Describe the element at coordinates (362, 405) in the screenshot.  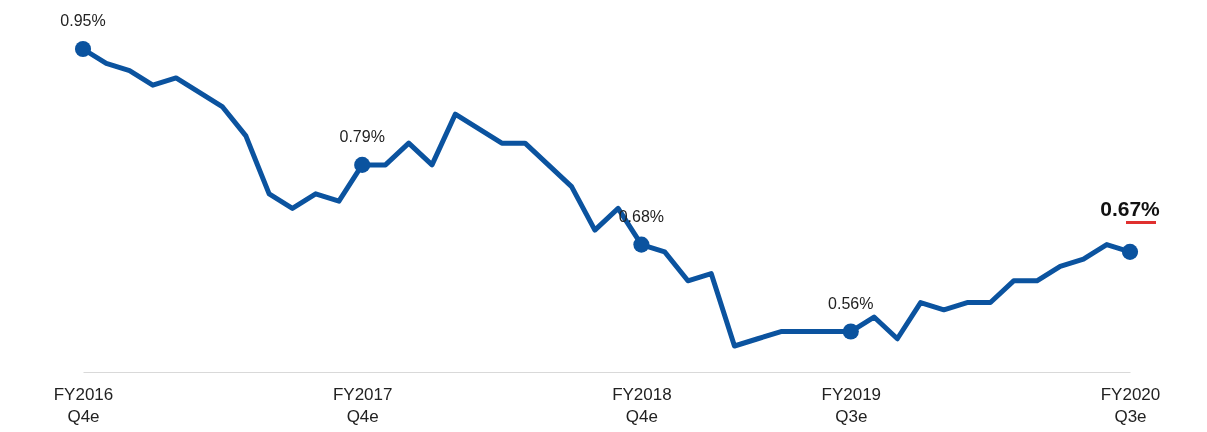
I see `x-tick-label: FY2017 Q4e` at that location.